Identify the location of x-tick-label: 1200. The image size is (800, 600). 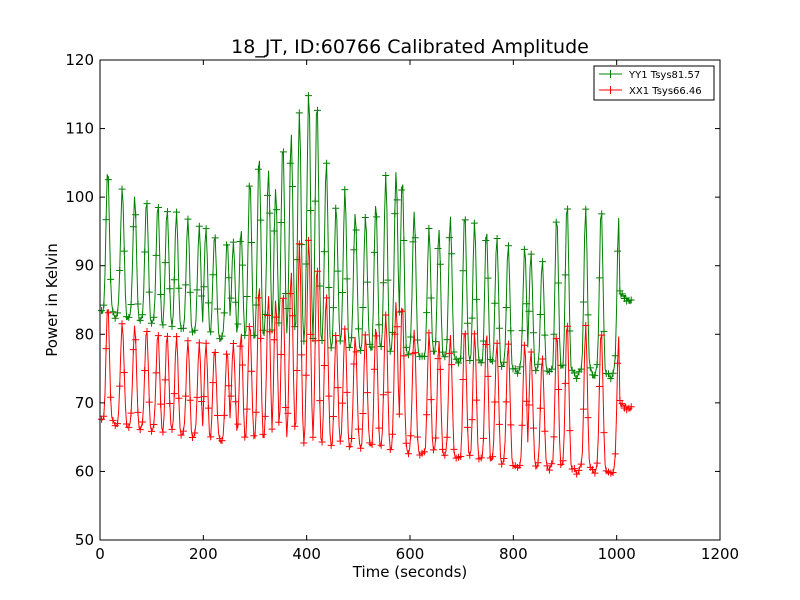
(720, 554).